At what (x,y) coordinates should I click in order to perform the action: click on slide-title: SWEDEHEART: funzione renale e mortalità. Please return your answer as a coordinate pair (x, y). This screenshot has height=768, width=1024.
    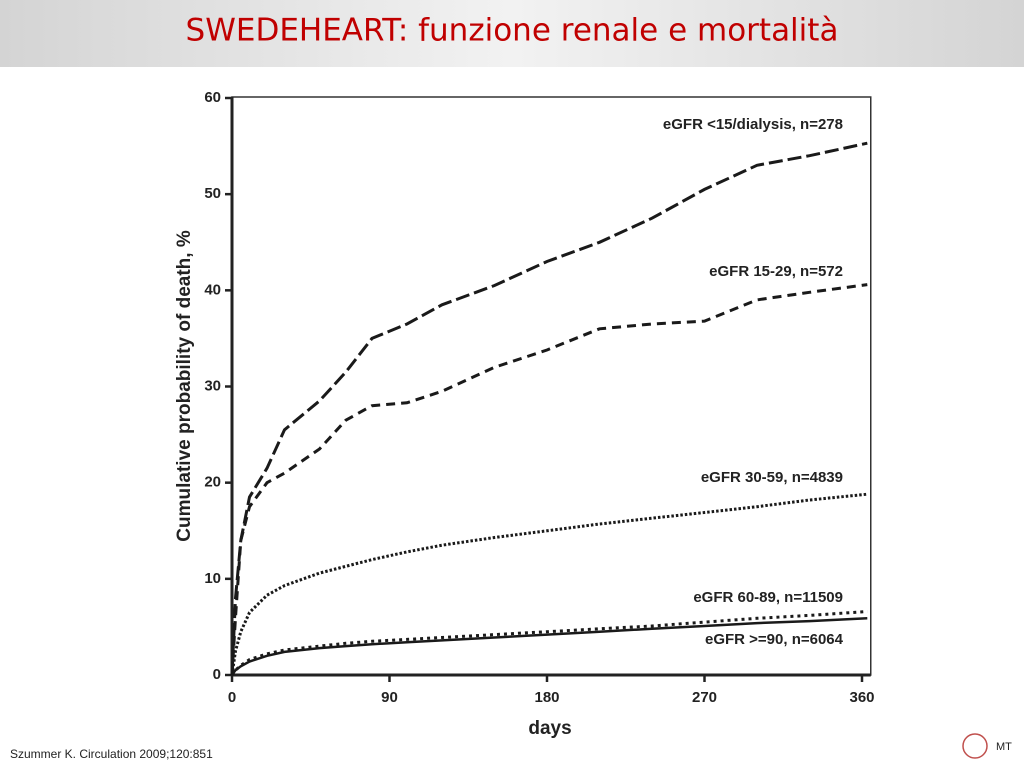
    Looking at the image, I should click on (512, 31).